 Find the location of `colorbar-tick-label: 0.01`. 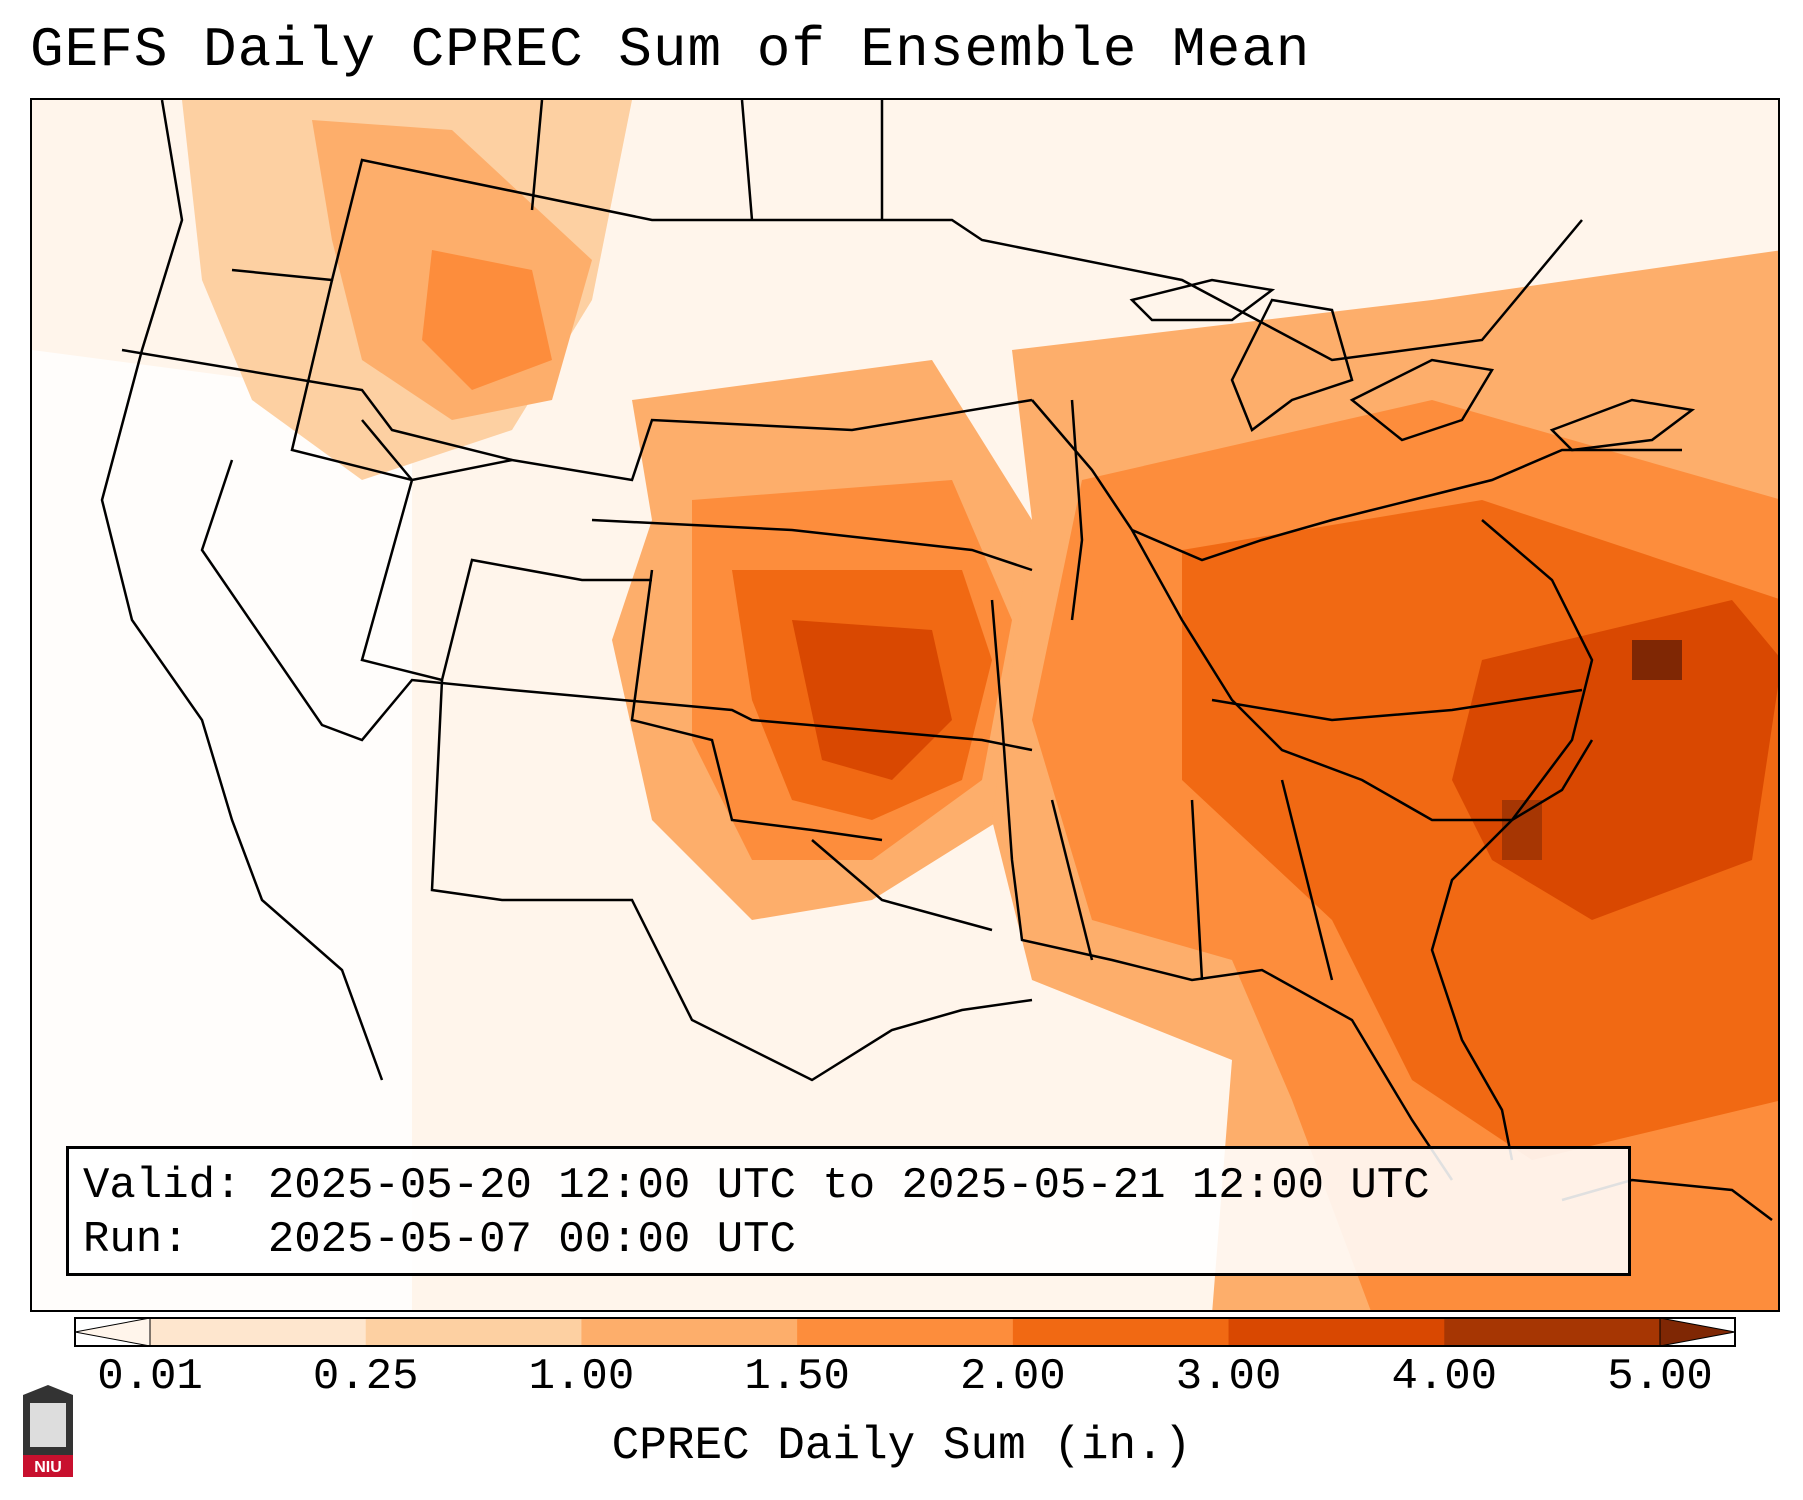

colorbar-tick-label: 0.01 is located at coordinates (150, 1377).